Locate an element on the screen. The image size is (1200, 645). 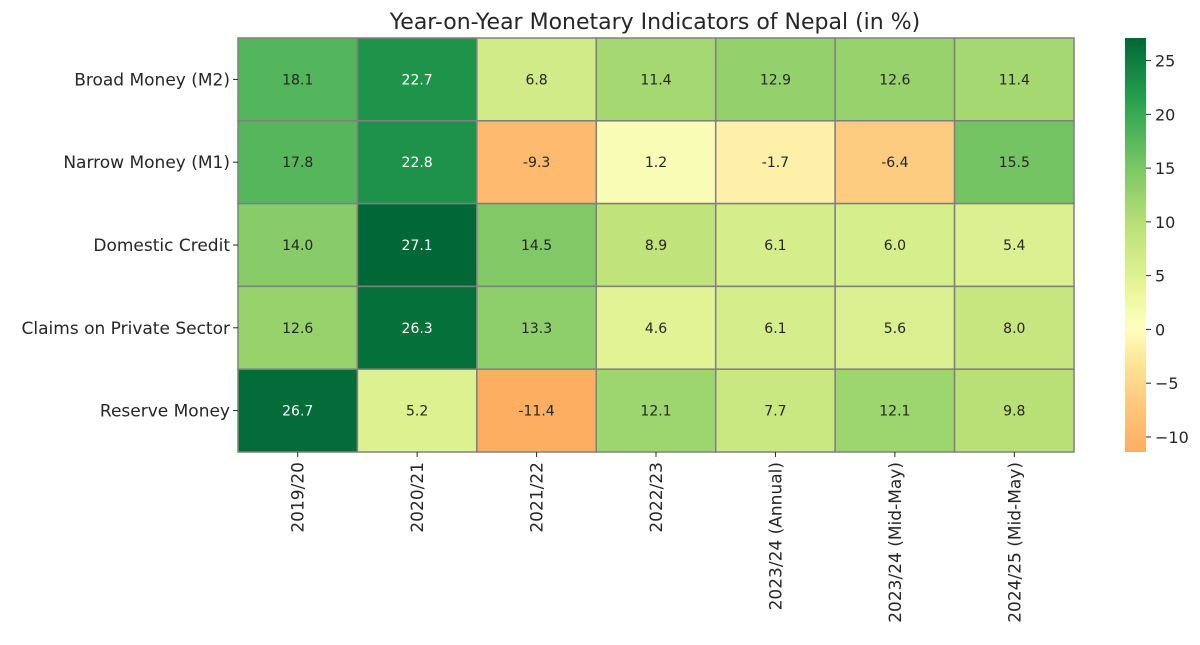
cell-value-label: 5.4 is located at coordinates (1014, 246).